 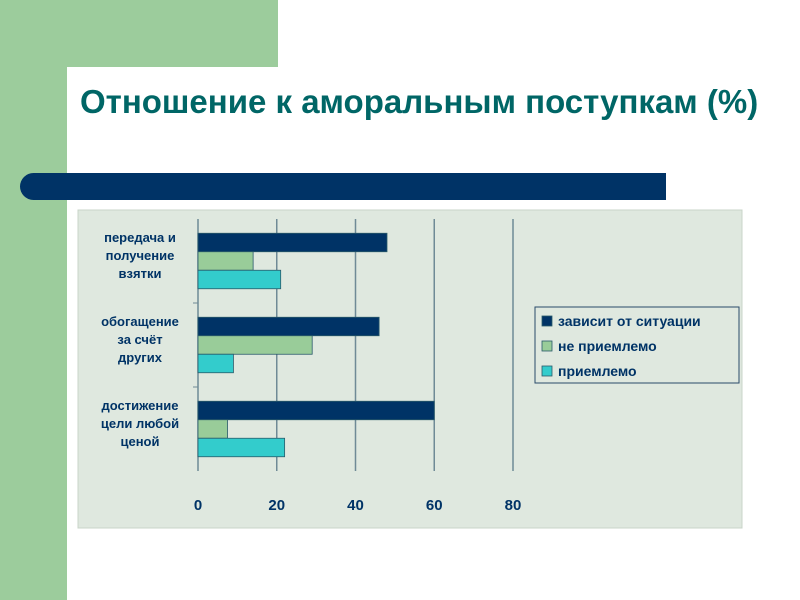 I want to click on category-label-line: цели любой, so click(x=140, y=423).